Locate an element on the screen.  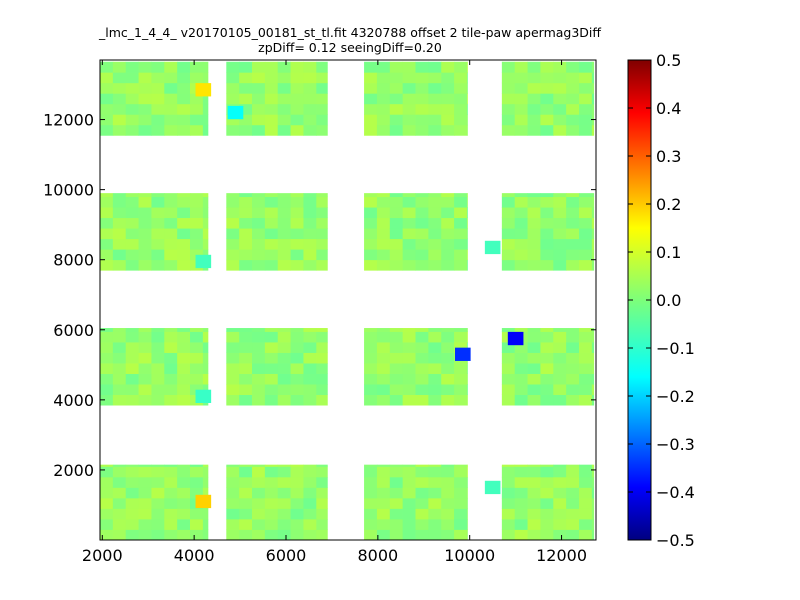
y-tick-label: 10000 is located at coordinates (68, 190).